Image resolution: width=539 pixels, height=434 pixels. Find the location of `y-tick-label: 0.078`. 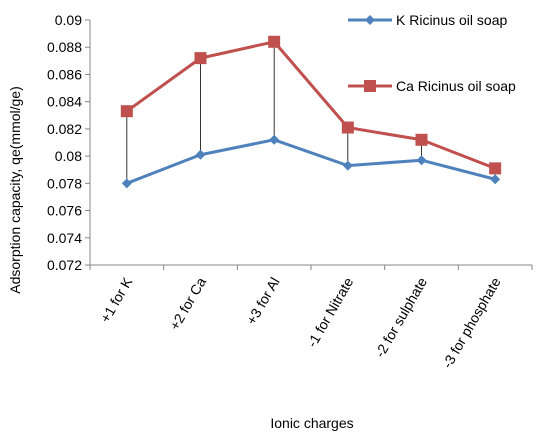

y-tick-label: 0.078 is located at coordinates (64, 183).